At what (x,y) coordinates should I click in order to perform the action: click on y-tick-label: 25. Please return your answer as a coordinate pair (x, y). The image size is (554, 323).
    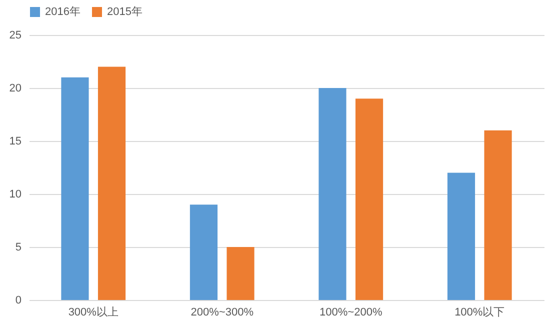
    Looking at the image, I should click on (15, 36).